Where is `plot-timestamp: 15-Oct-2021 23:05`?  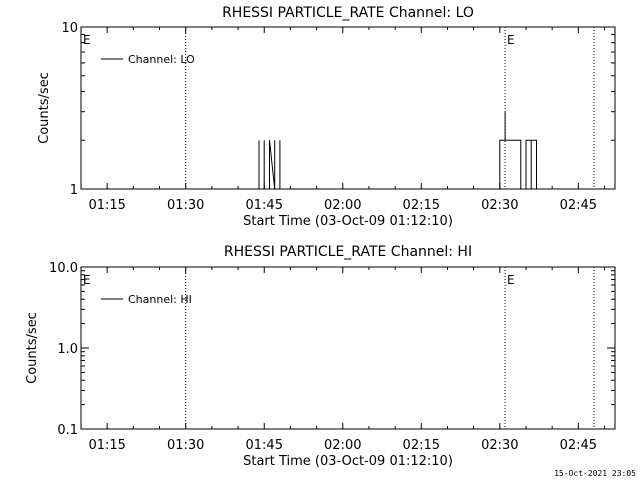
plot-timestamp: 15-Oct-2021 23:05 is located at coordinates (595, 473).